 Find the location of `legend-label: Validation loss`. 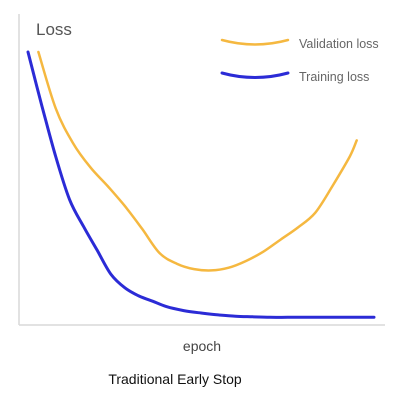

legend-label: Validation loss is located at coordinates (339, 44).